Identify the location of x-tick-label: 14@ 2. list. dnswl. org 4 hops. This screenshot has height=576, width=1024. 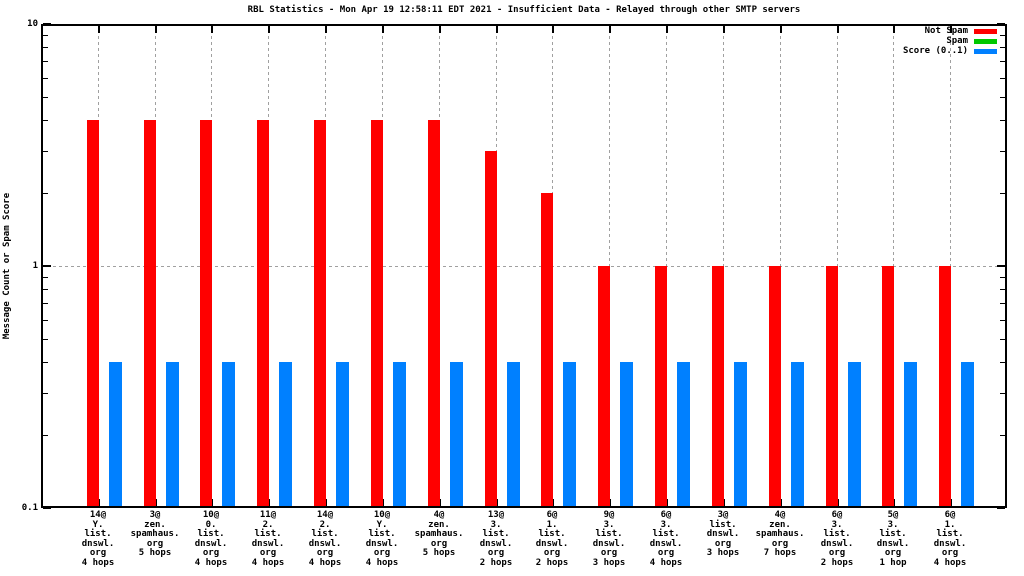
(325, 539).